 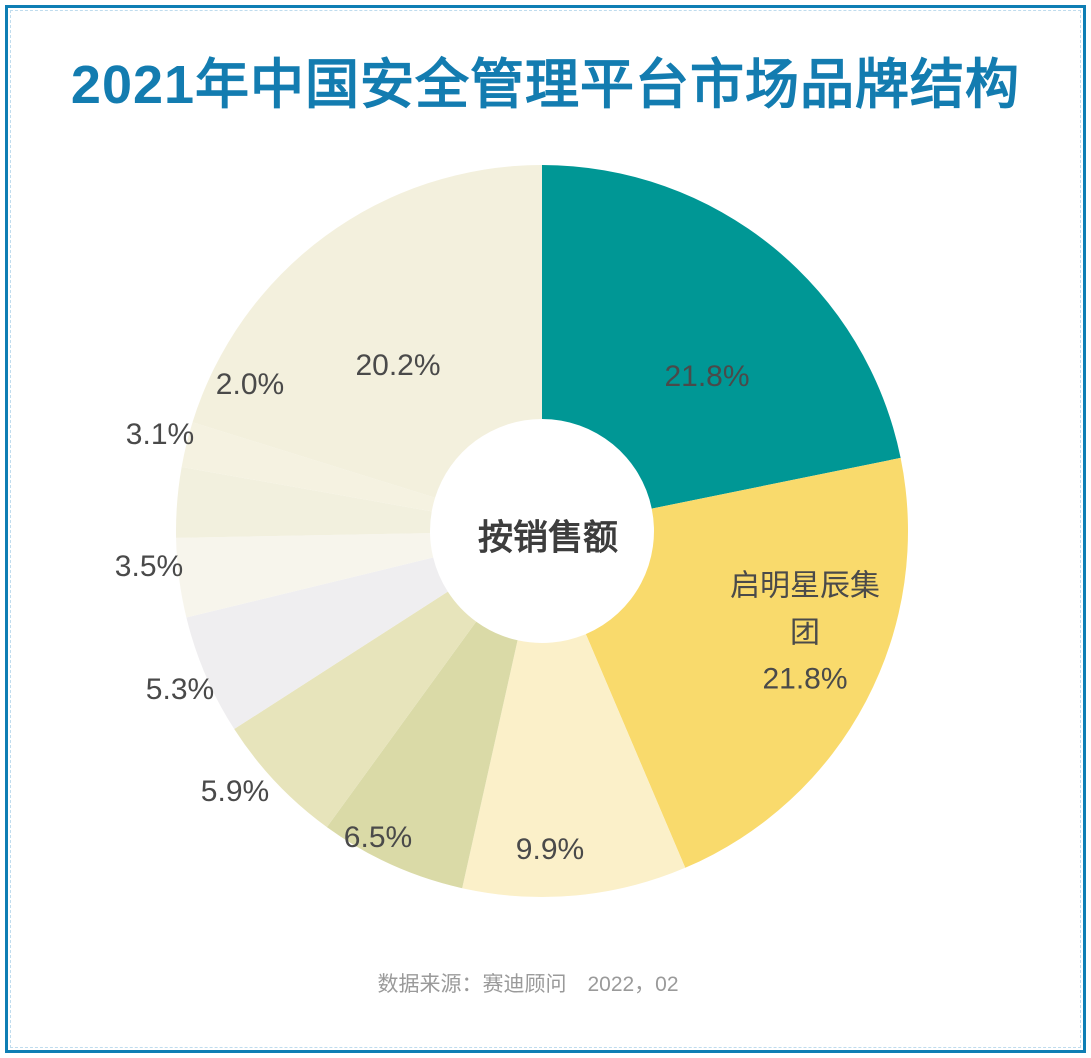 I want to click on slice-label-0: 21.8%, so click(x=707, y=376).